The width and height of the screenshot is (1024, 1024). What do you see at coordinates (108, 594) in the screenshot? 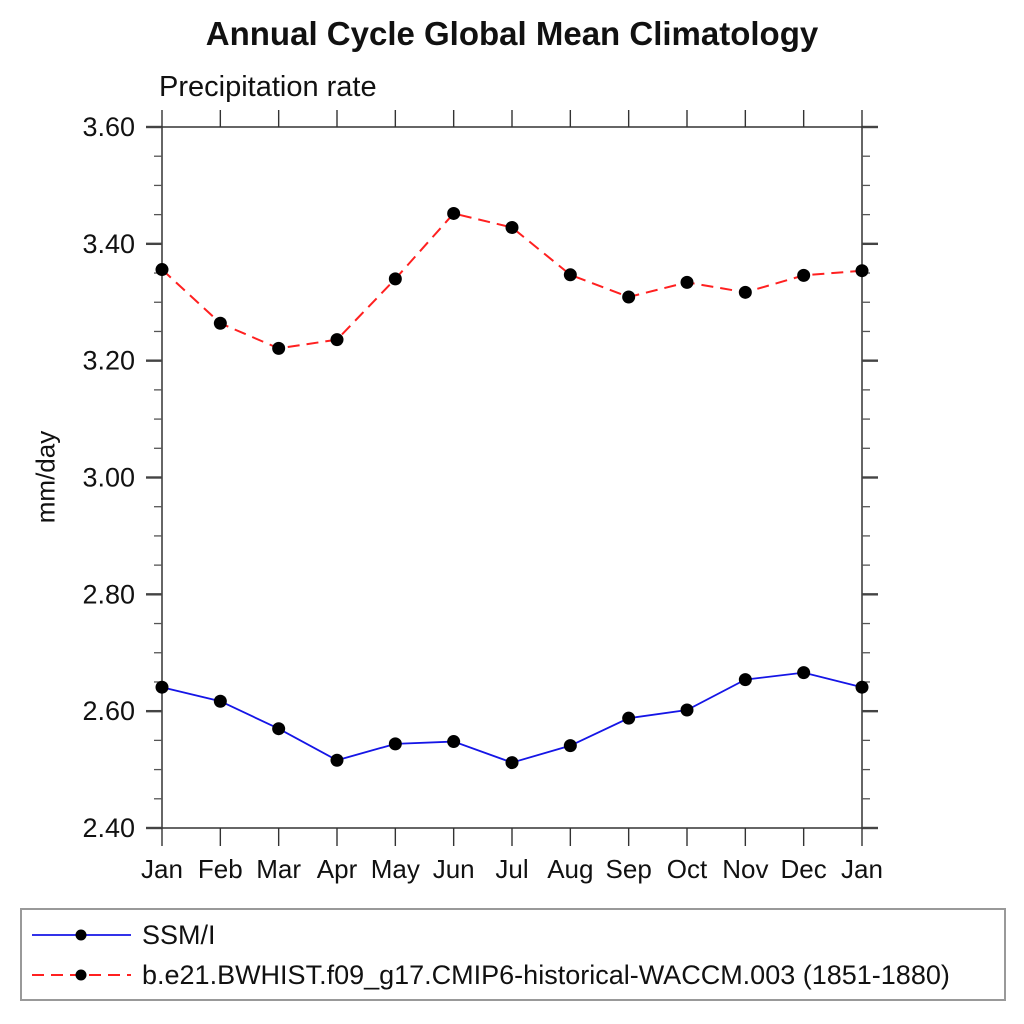
I see `y-tick-label: 2.80` at bounding box center [108, 594].